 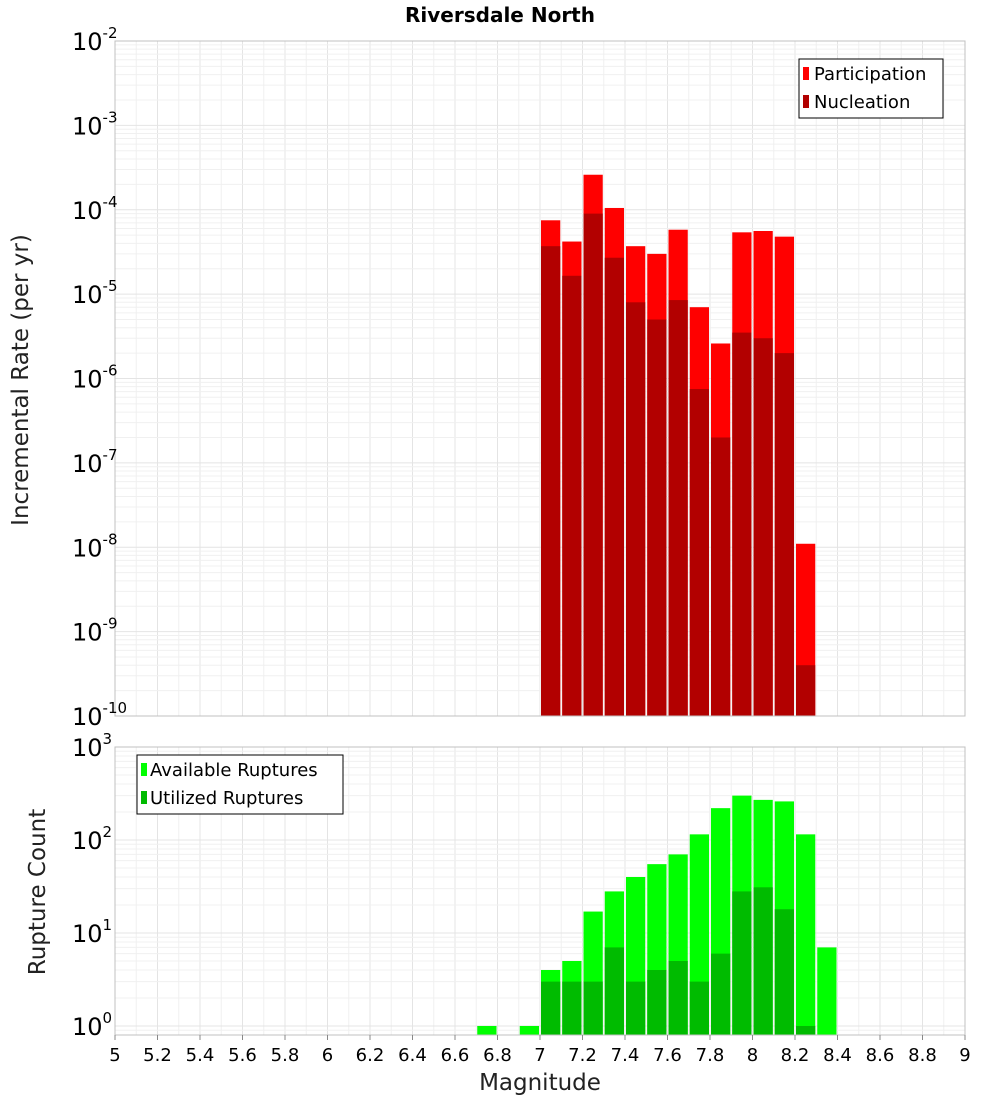 What do you see at coordinates (95, 378) in the screenshot?
I see `rate-ytick-label: 10⁻⁶` at bounding box center [95, 378].